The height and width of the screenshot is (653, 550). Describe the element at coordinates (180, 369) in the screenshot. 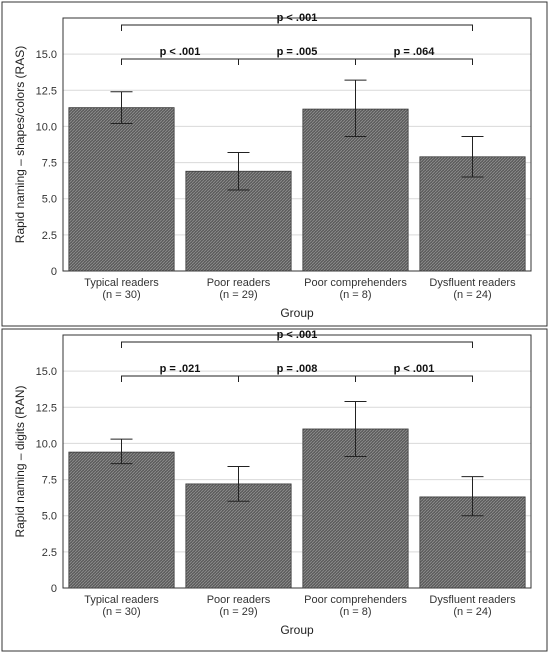

I see `significance-label: p = .021` at that location.